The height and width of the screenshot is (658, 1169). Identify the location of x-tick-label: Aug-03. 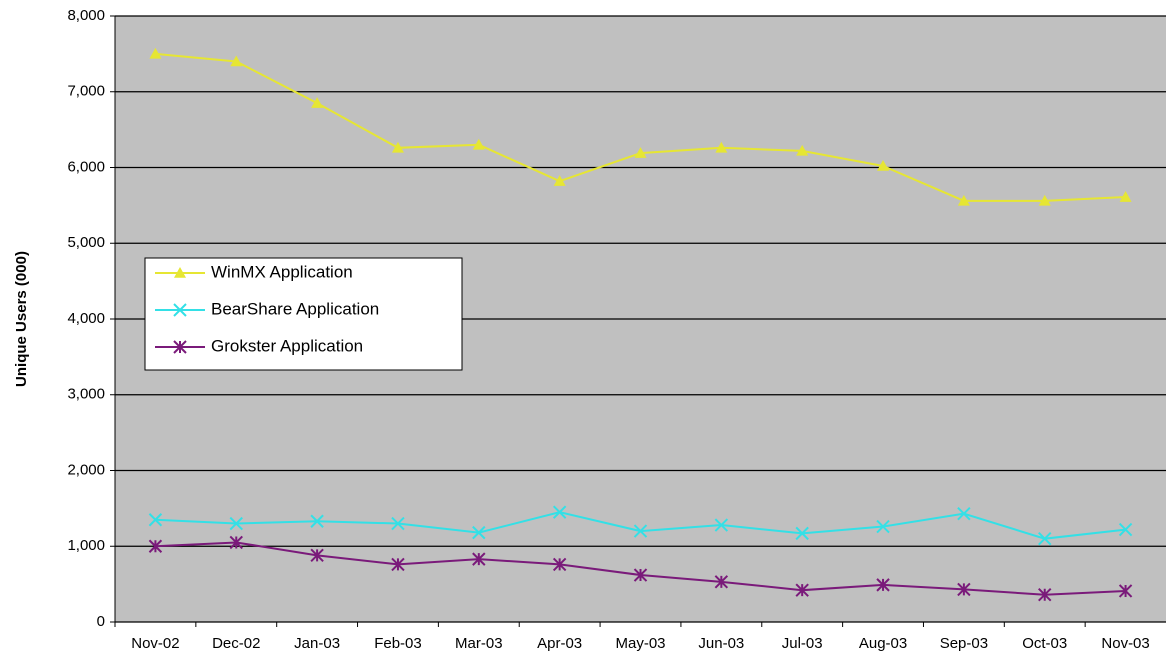
(883, 643).